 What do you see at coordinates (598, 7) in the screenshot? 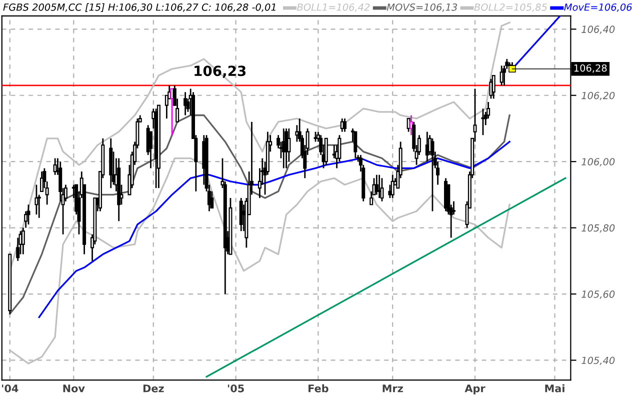
I see `legend-label: MovE=106,06` at bounding box center [598, 7].